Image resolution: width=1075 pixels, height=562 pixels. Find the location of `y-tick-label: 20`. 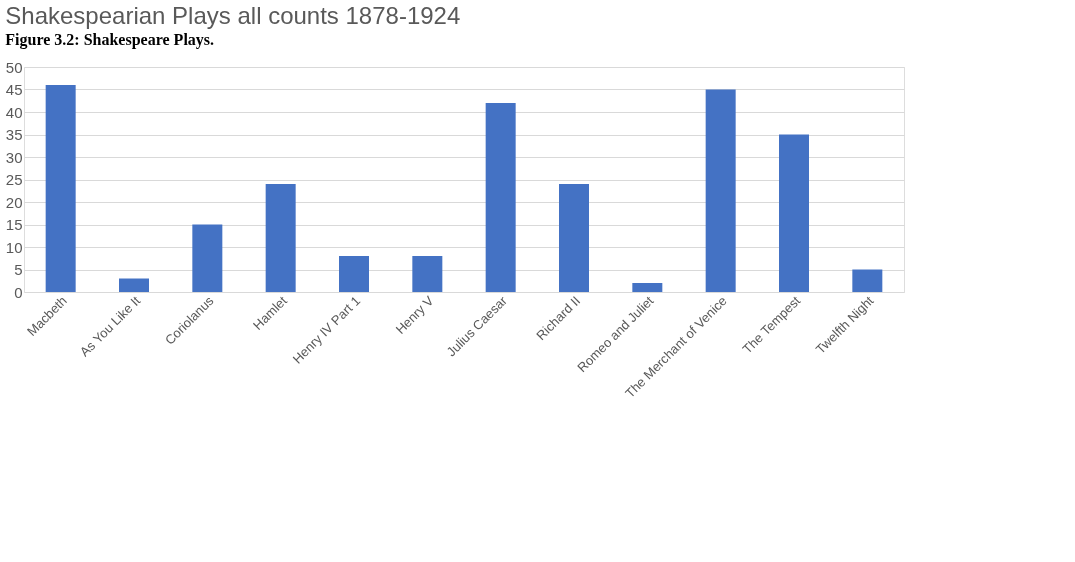

y-tick-label: 20 is located at coordinates (14, 202).